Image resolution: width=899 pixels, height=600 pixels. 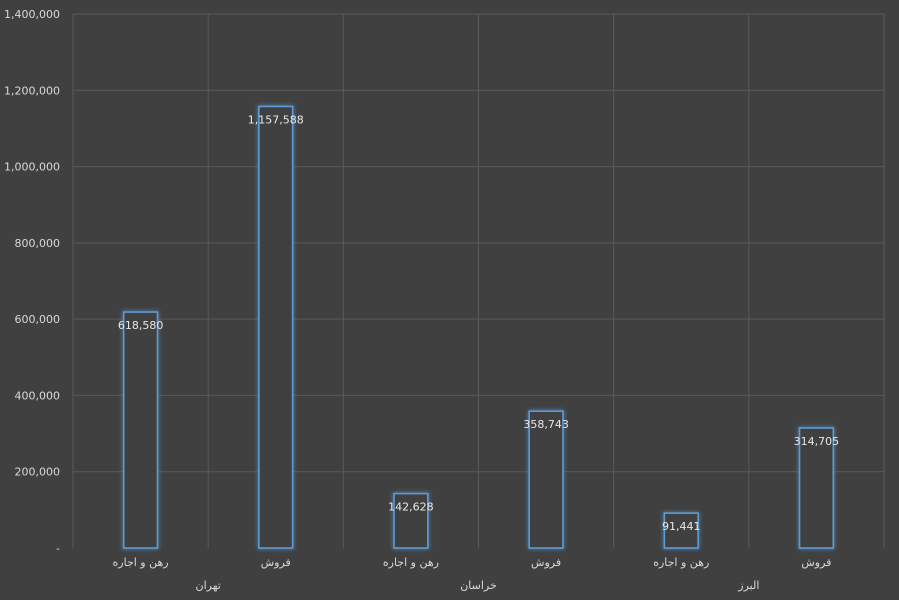 What do you see at coordinates (38, 319) in the screenshot?
I see `y-tick-label: 600,000` at bounding box center [38, 319].